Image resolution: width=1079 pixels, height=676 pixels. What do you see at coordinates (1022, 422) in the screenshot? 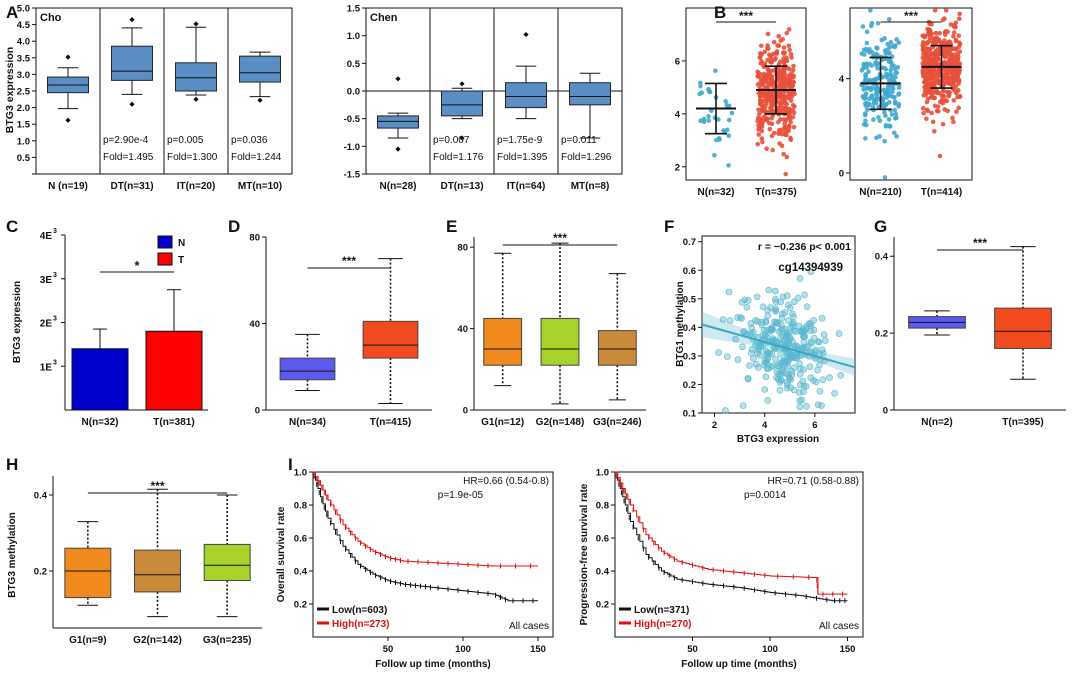
I see `x-category-label: T(n=395)` at bounding box center [1022, 422].